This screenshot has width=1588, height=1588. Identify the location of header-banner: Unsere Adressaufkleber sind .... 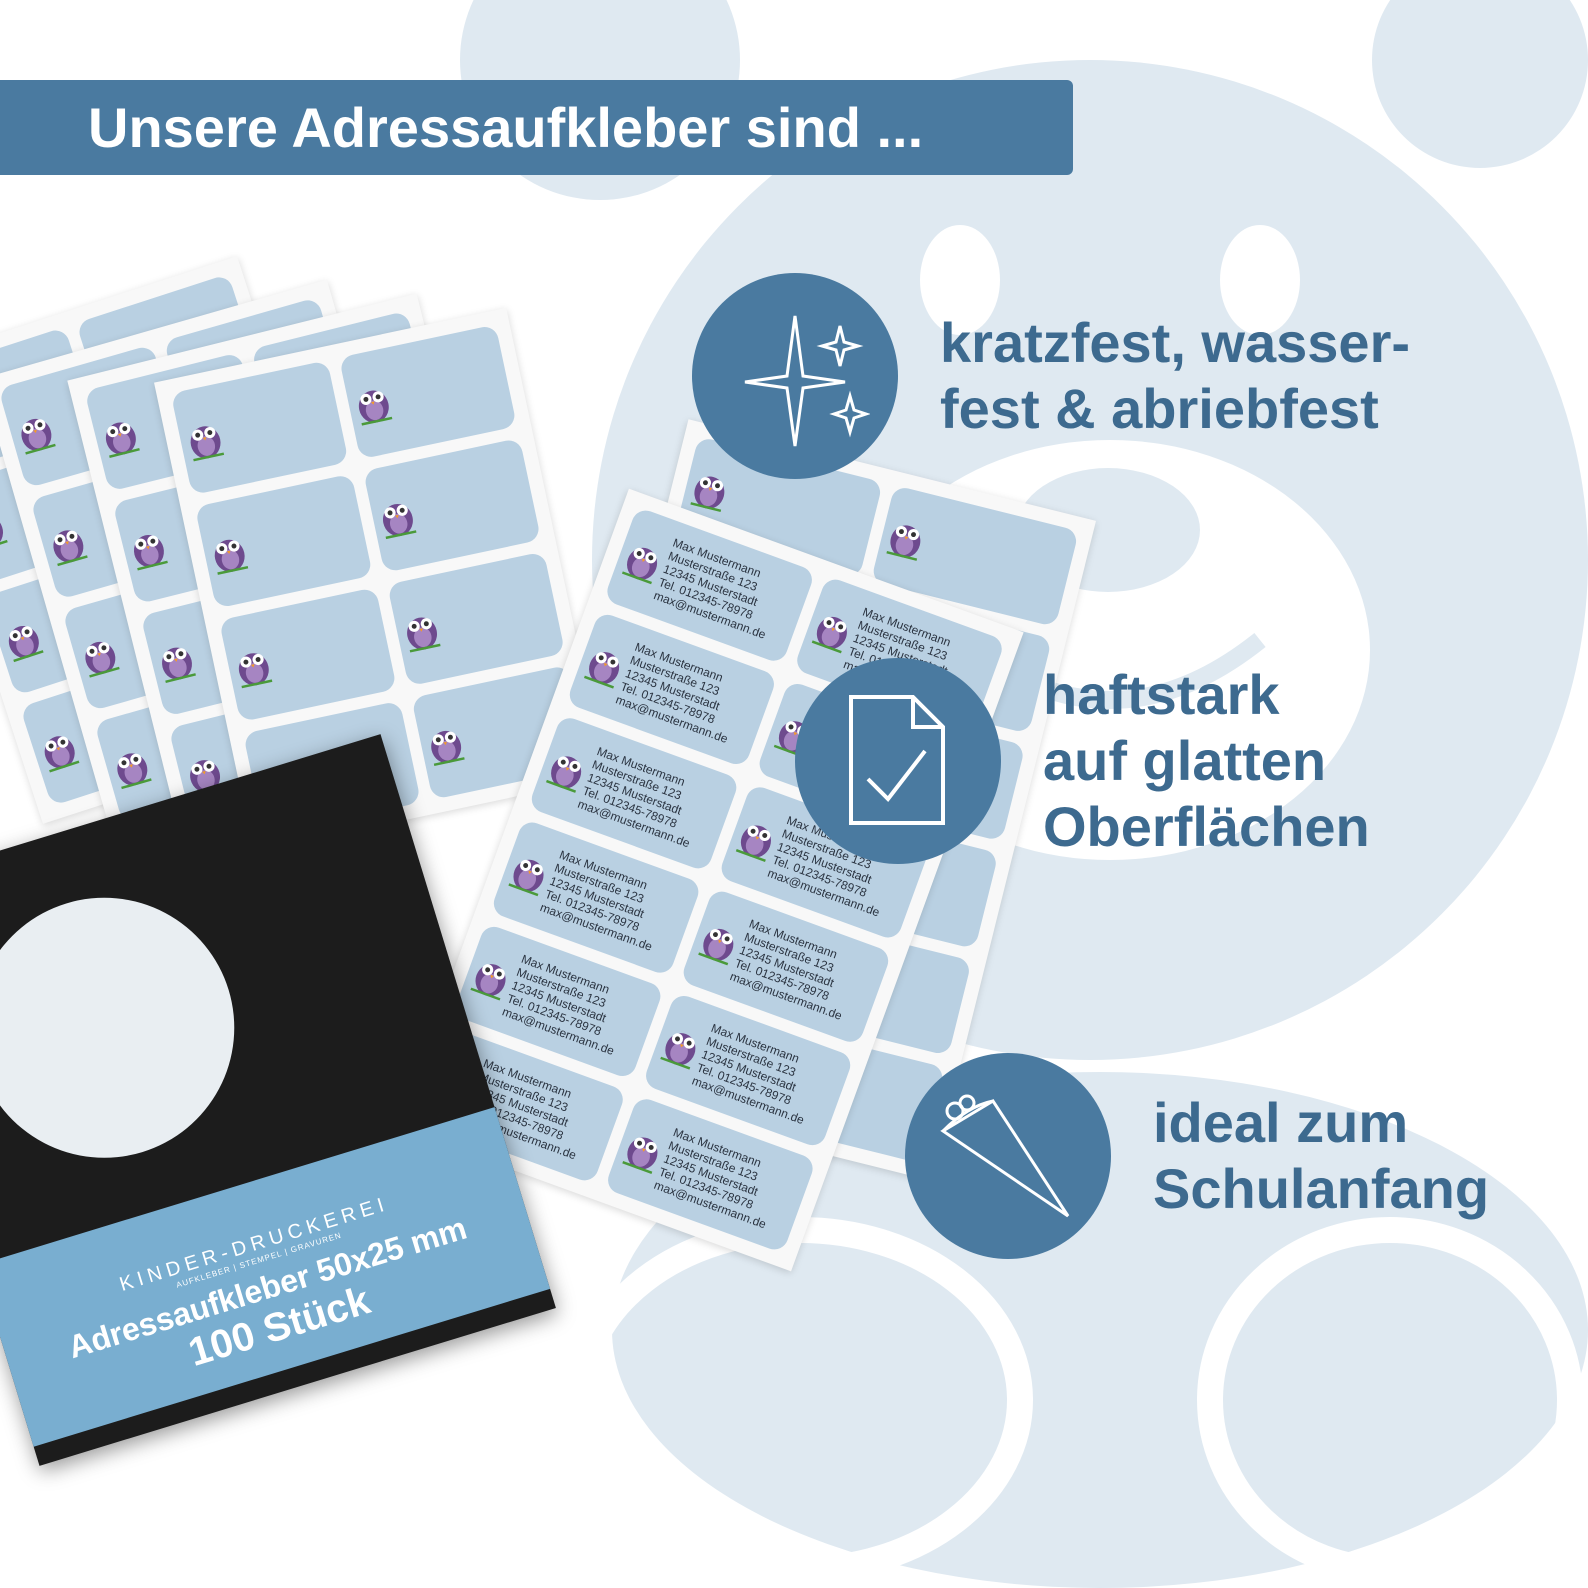
(536, 127).